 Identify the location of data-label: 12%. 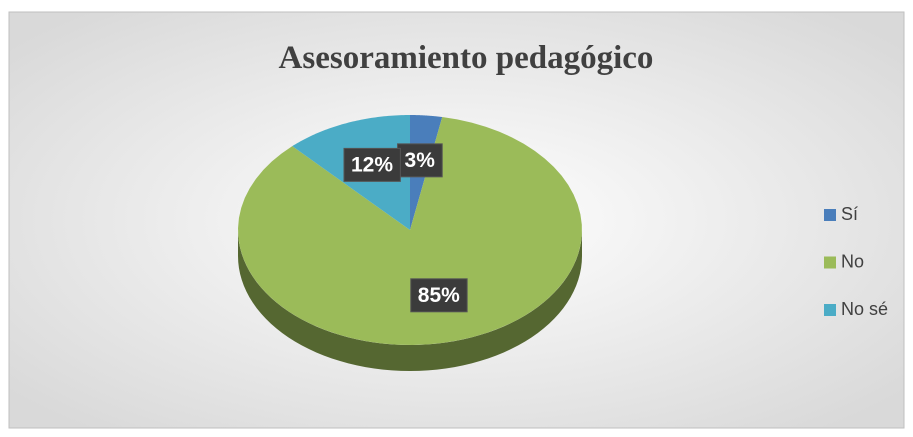
(372, 164).